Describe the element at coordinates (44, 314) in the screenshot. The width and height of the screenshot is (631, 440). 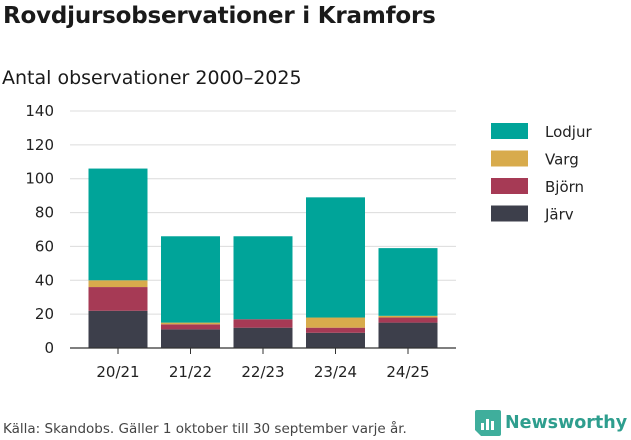
I see `y-tick-label: 20` at that location.